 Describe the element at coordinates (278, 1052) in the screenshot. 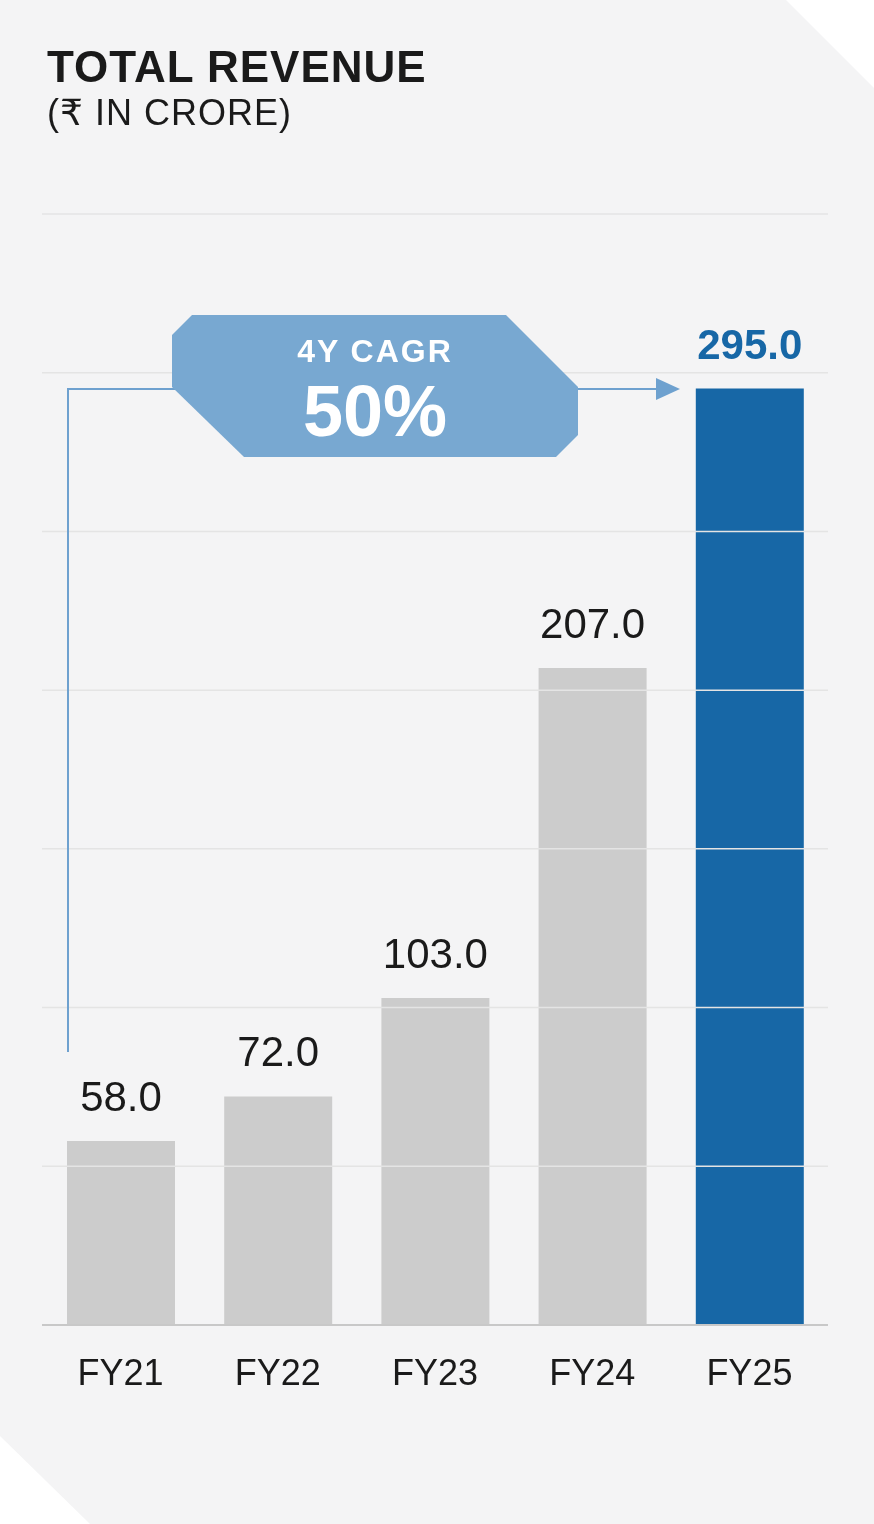

I see `data-label: 72.0` at that location.